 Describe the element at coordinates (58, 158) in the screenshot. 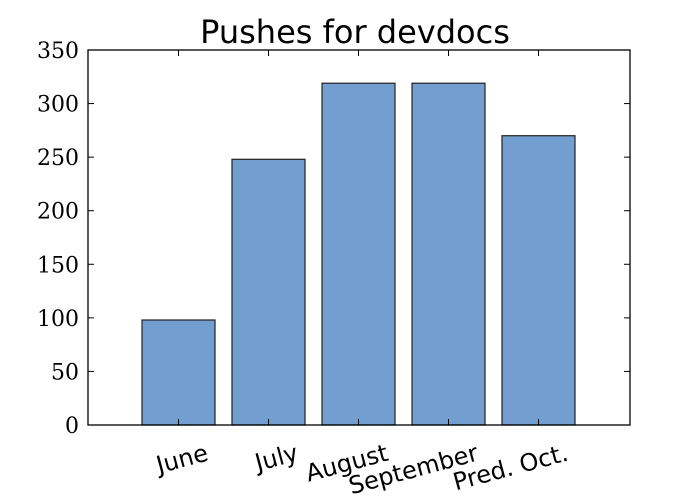

I see `y-tick-label: 250` at that location.